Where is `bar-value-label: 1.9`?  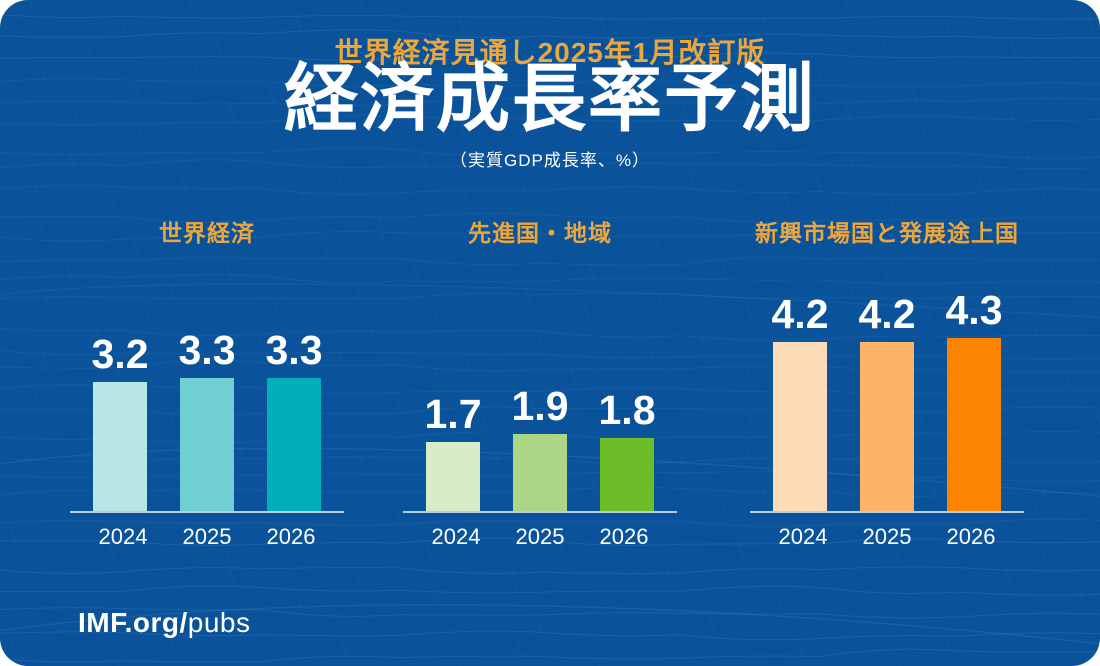
bar-value-label: 1.9 is located at coordinates (540, 406).